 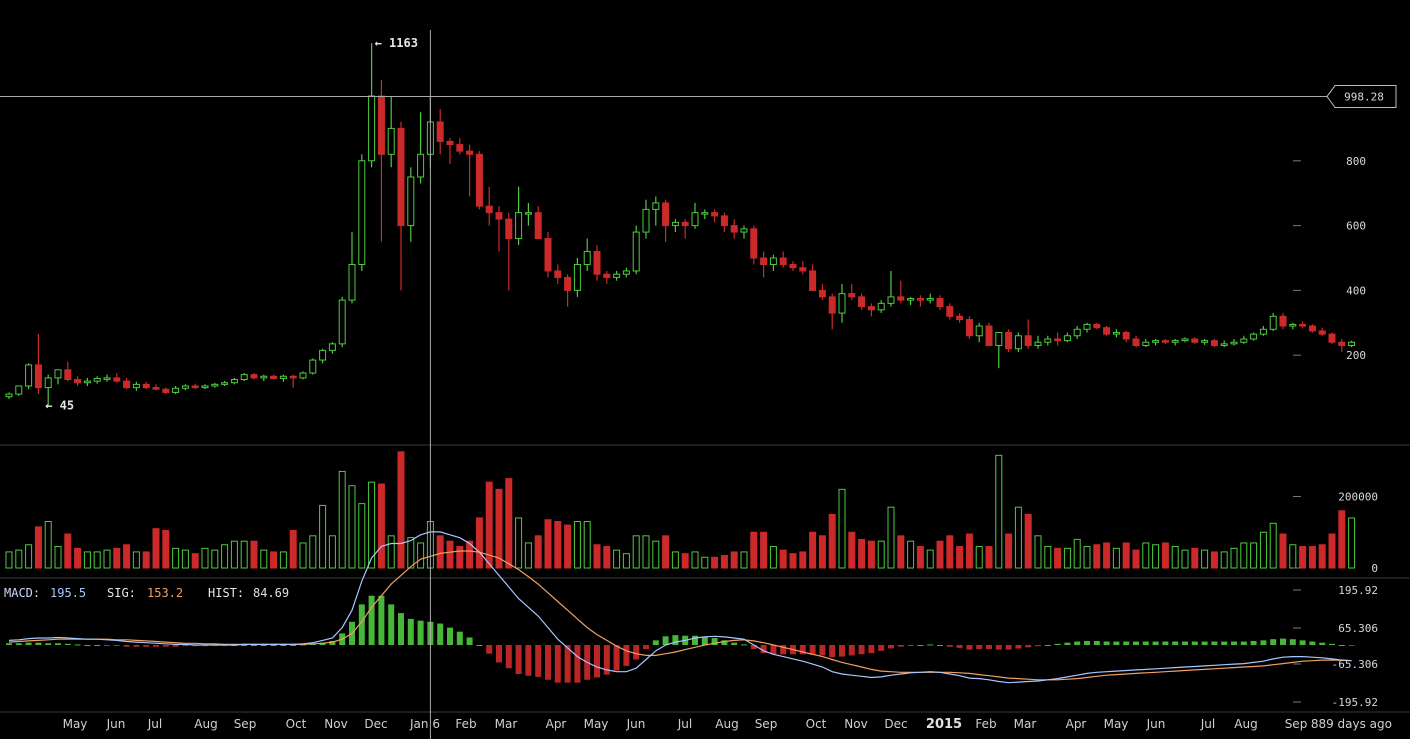 I want to click on macd-readout-sig-label: SIG:, so click(x=121, y=593).